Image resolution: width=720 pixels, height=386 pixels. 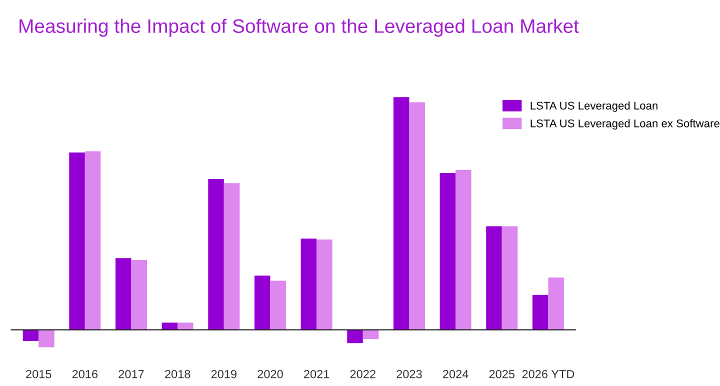 I want to click on x-tick-label: 2015, so click(x=39, y=374).